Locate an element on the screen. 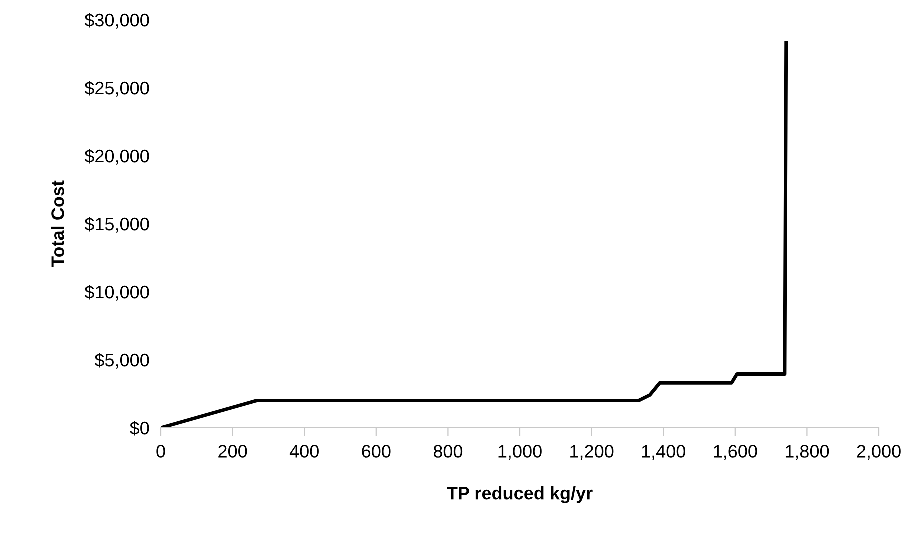 The height and width of the screenshot is (536, 909). x-tick-label: 600 is located at coordinates (376, 451).